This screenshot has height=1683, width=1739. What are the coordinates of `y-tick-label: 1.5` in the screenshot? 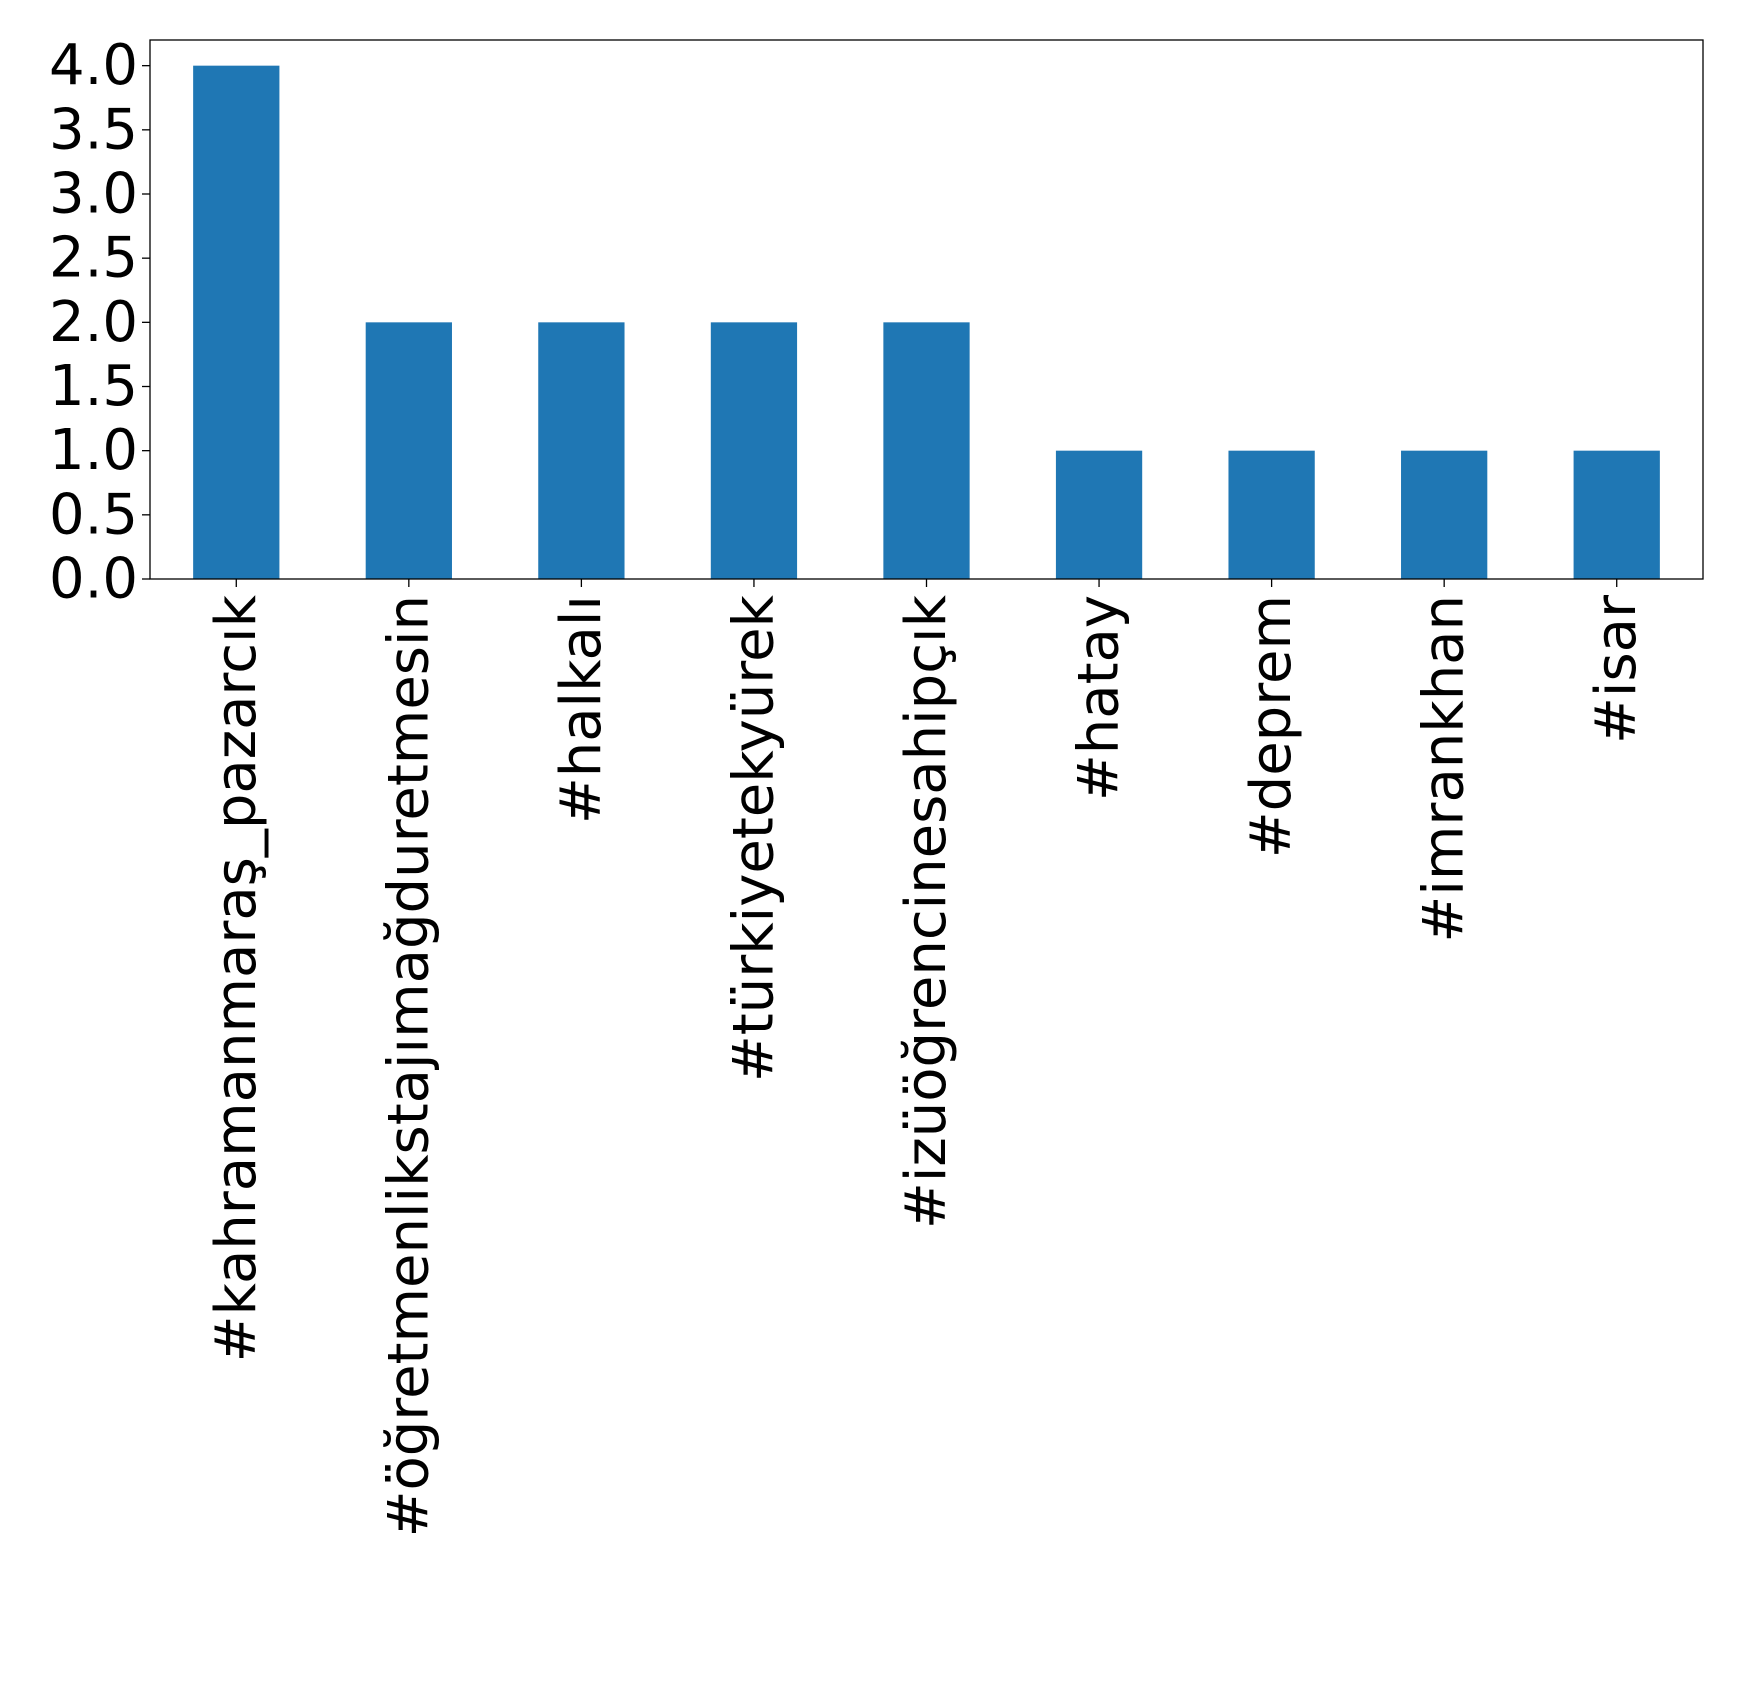 It's located at (93, 386).